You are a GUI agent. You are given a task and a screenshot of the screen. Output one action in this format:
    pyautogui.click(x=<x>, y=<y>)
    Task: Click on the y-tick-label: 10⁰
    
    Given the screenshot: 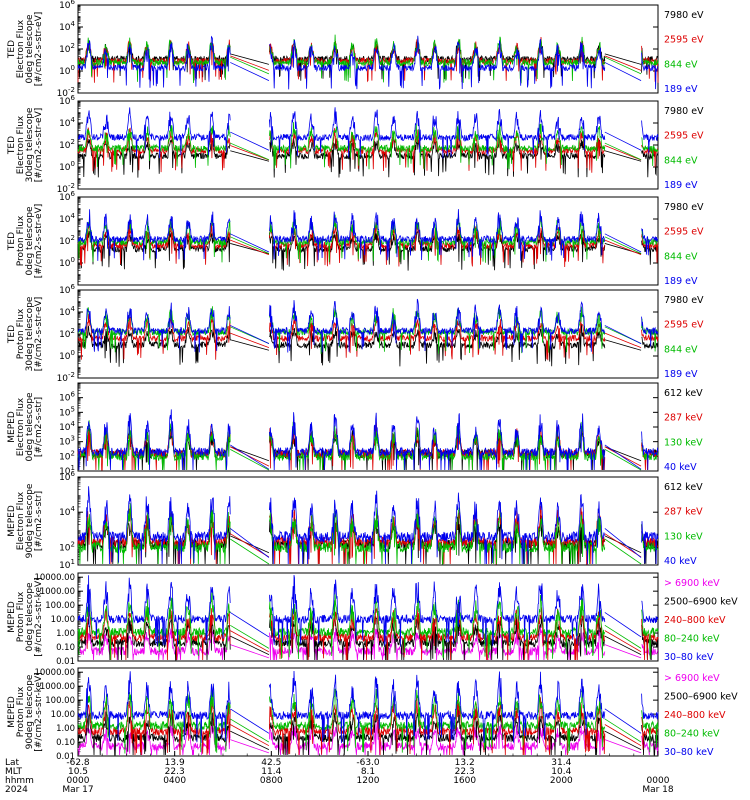 What is the action you would take?
    pyautogui.click(x=67, y=70)
    